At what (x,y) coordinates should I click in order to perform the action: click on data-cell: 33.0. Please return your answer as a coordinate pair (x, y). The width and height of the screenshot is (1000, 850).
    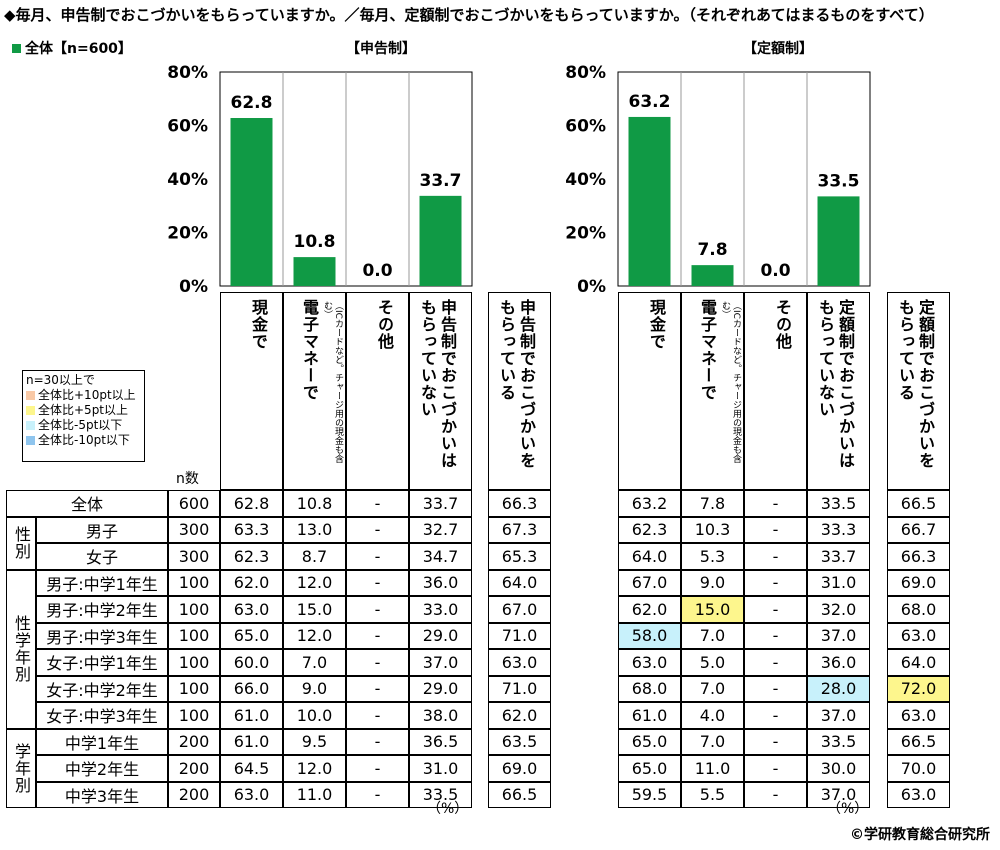
    Looking at the image, I should click on (440, 609).